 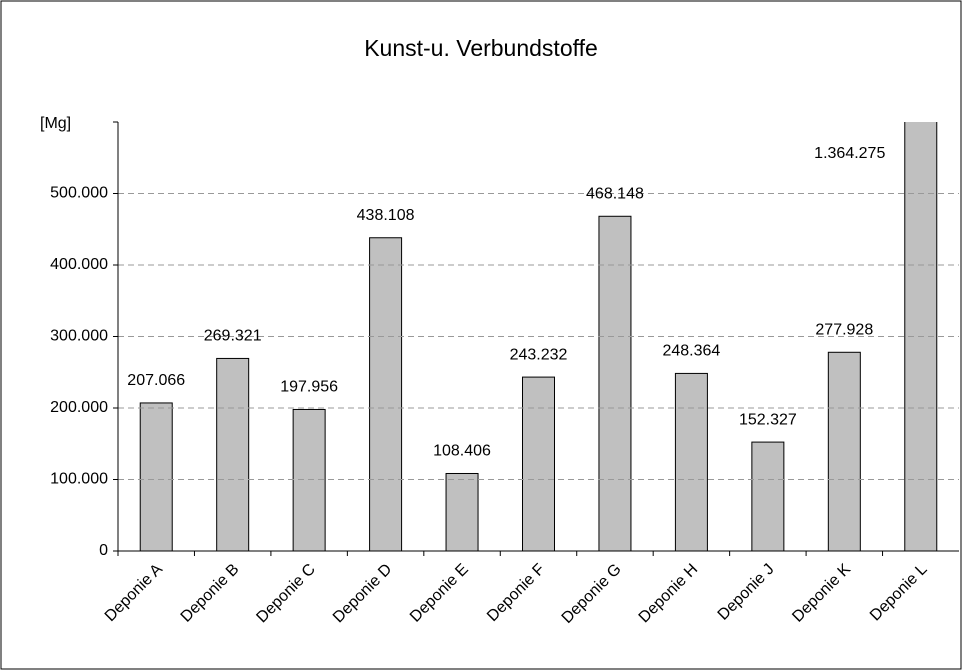 I want to click on value-label: 207.066, so click(x=156, y=380).